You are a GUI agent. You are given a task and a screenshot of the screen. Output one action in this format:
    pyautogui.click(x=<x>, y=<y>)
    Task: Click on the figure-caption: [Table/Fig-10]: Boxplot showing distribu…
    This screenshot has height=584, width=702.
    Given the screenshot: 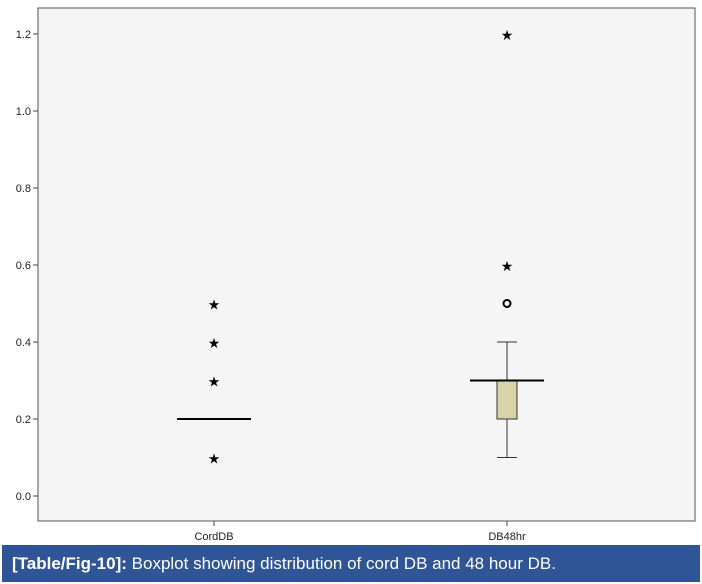 What is the action you would take?
    pyautogui.click(x=351, y=563)
    